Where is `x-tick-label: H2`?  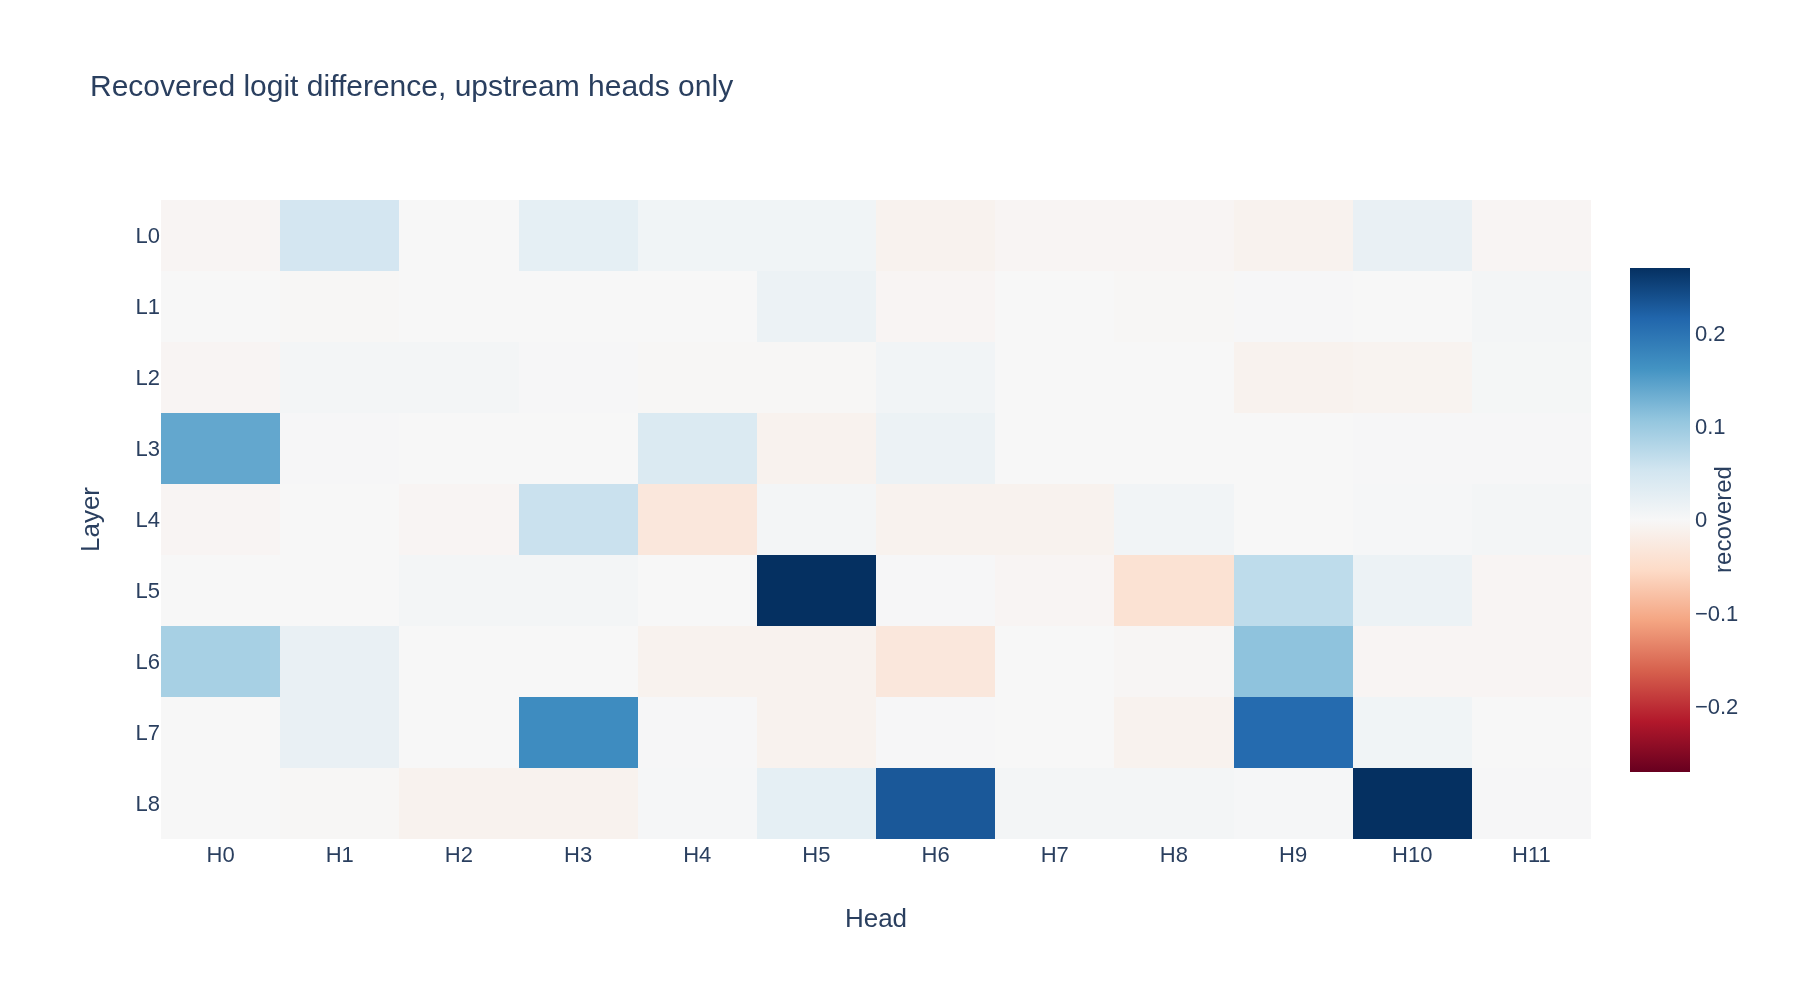
x-tick-label: H2 is located at coordinates (458, 854).